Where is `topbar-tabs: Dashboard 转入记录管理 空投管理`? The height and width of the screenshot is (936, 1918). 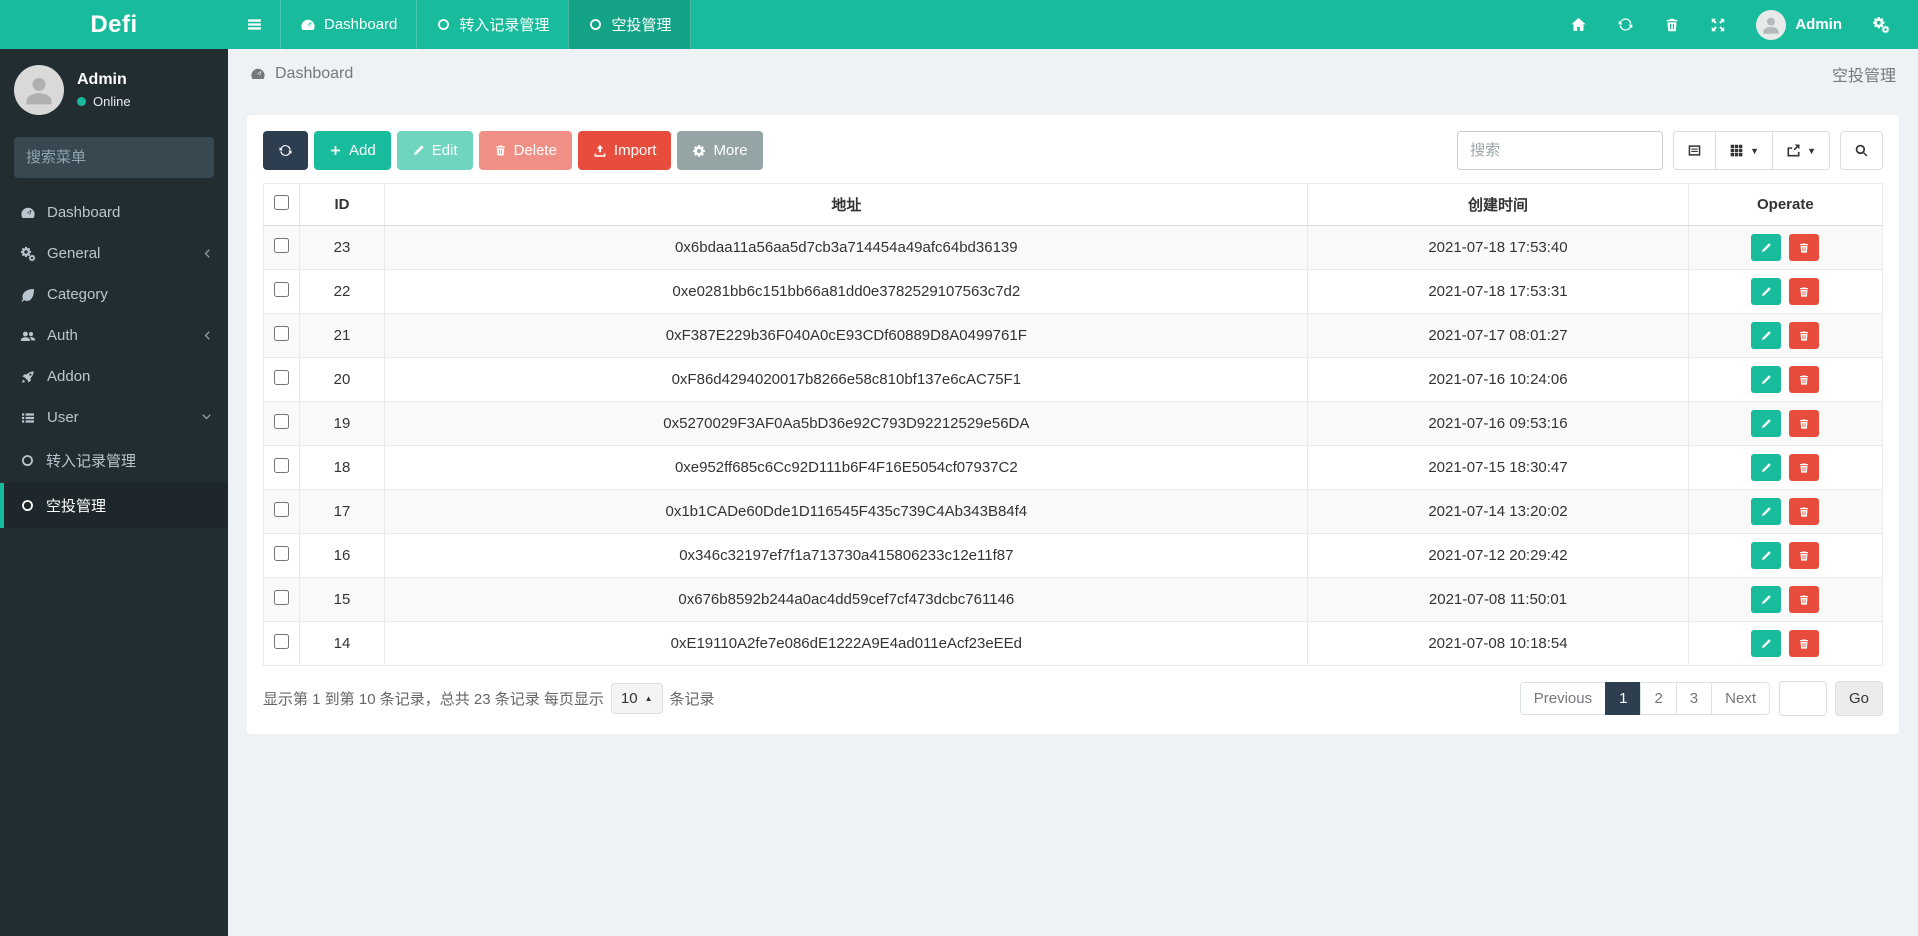
topbar-tabs: Dashboard 转入记录管理 空投管理 is located at coordinates (486, 24).